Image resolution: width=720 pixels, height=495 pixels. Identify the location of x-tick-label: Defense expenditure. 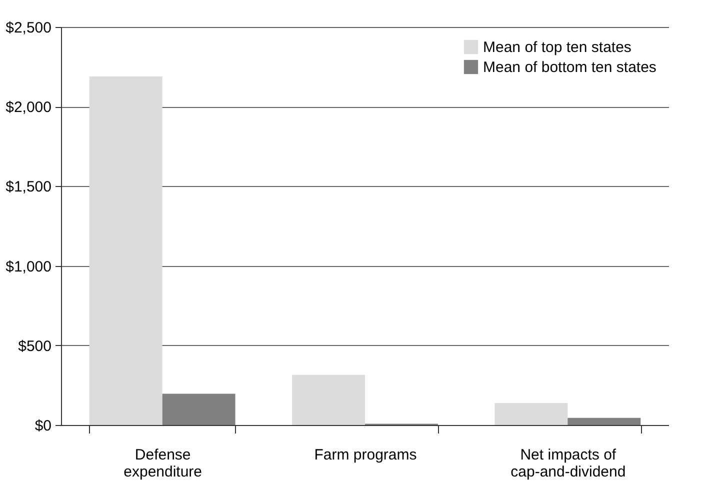
(163, 463).